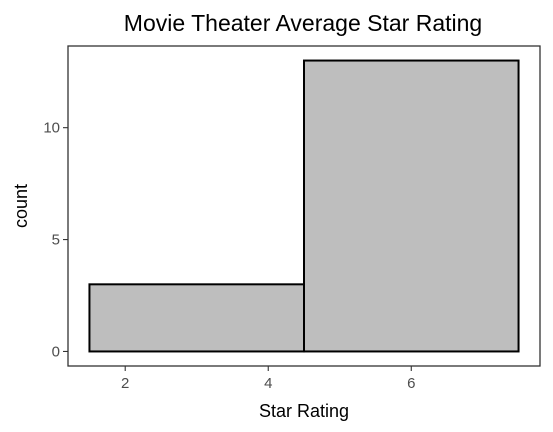  I want to click on y-axis: 0 5 10, so click(55, 240).